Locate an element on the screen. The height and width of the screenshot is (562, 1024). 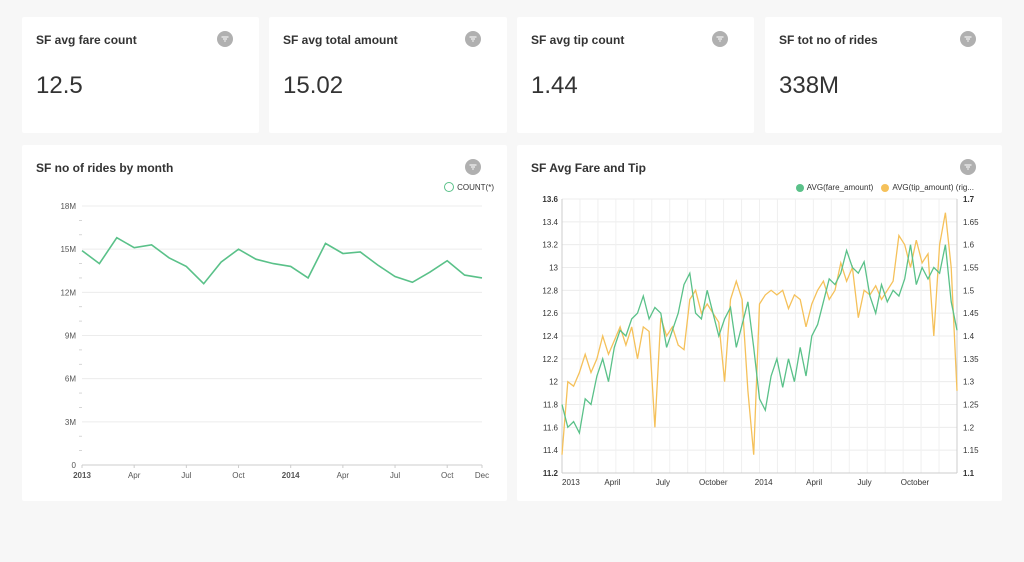
y-tick-label: 0 is located at coordinates (74, 465).